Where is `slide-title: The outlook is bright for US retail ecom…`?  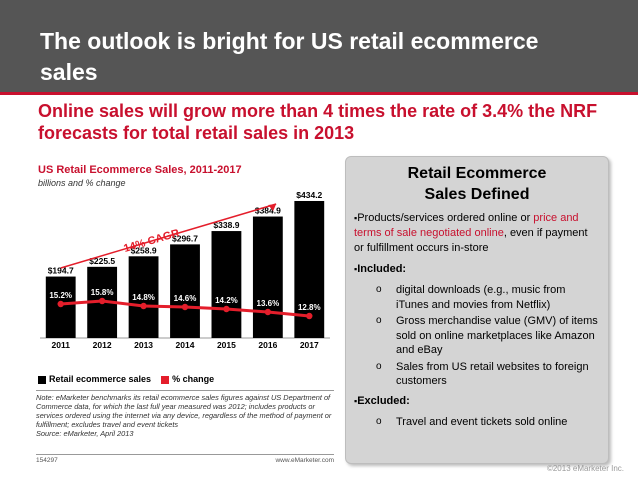 slide-title: The outlook is bright for US retail ecom… is located at coordinates (289, 56).